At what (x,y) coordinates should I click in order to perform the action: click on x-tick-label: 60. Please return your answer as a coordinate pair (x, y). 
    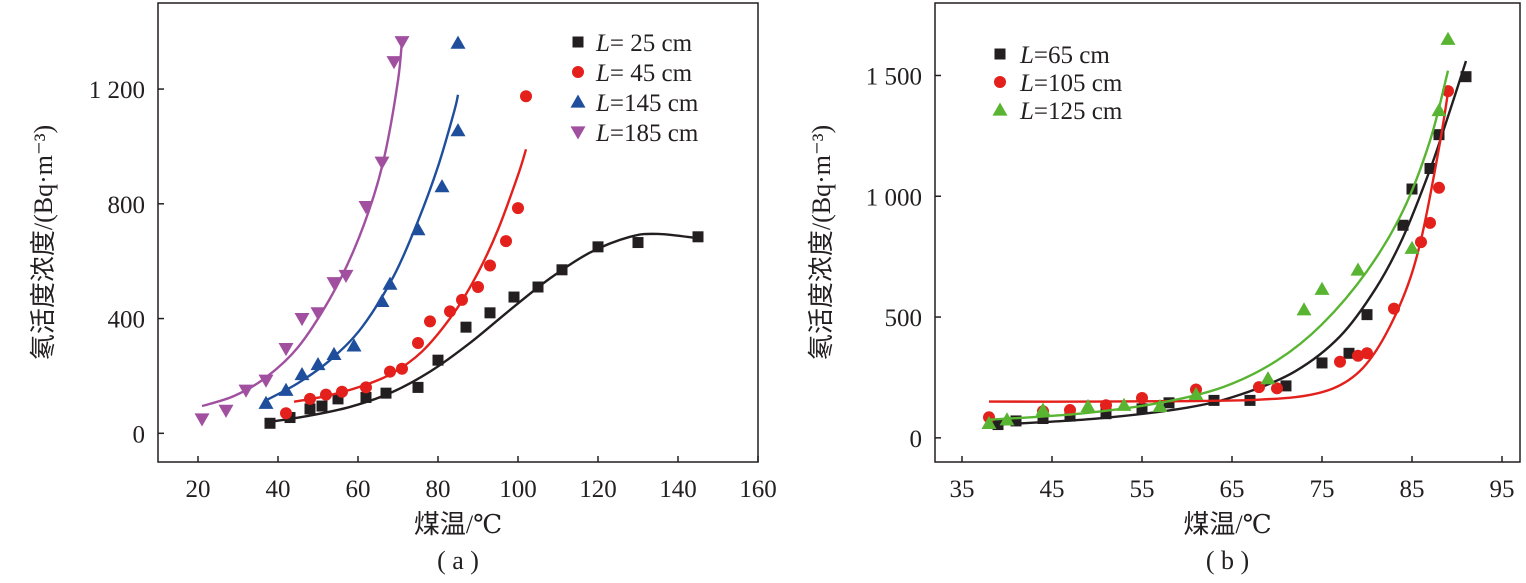
    Looking at the image, I should click on (358, 489).